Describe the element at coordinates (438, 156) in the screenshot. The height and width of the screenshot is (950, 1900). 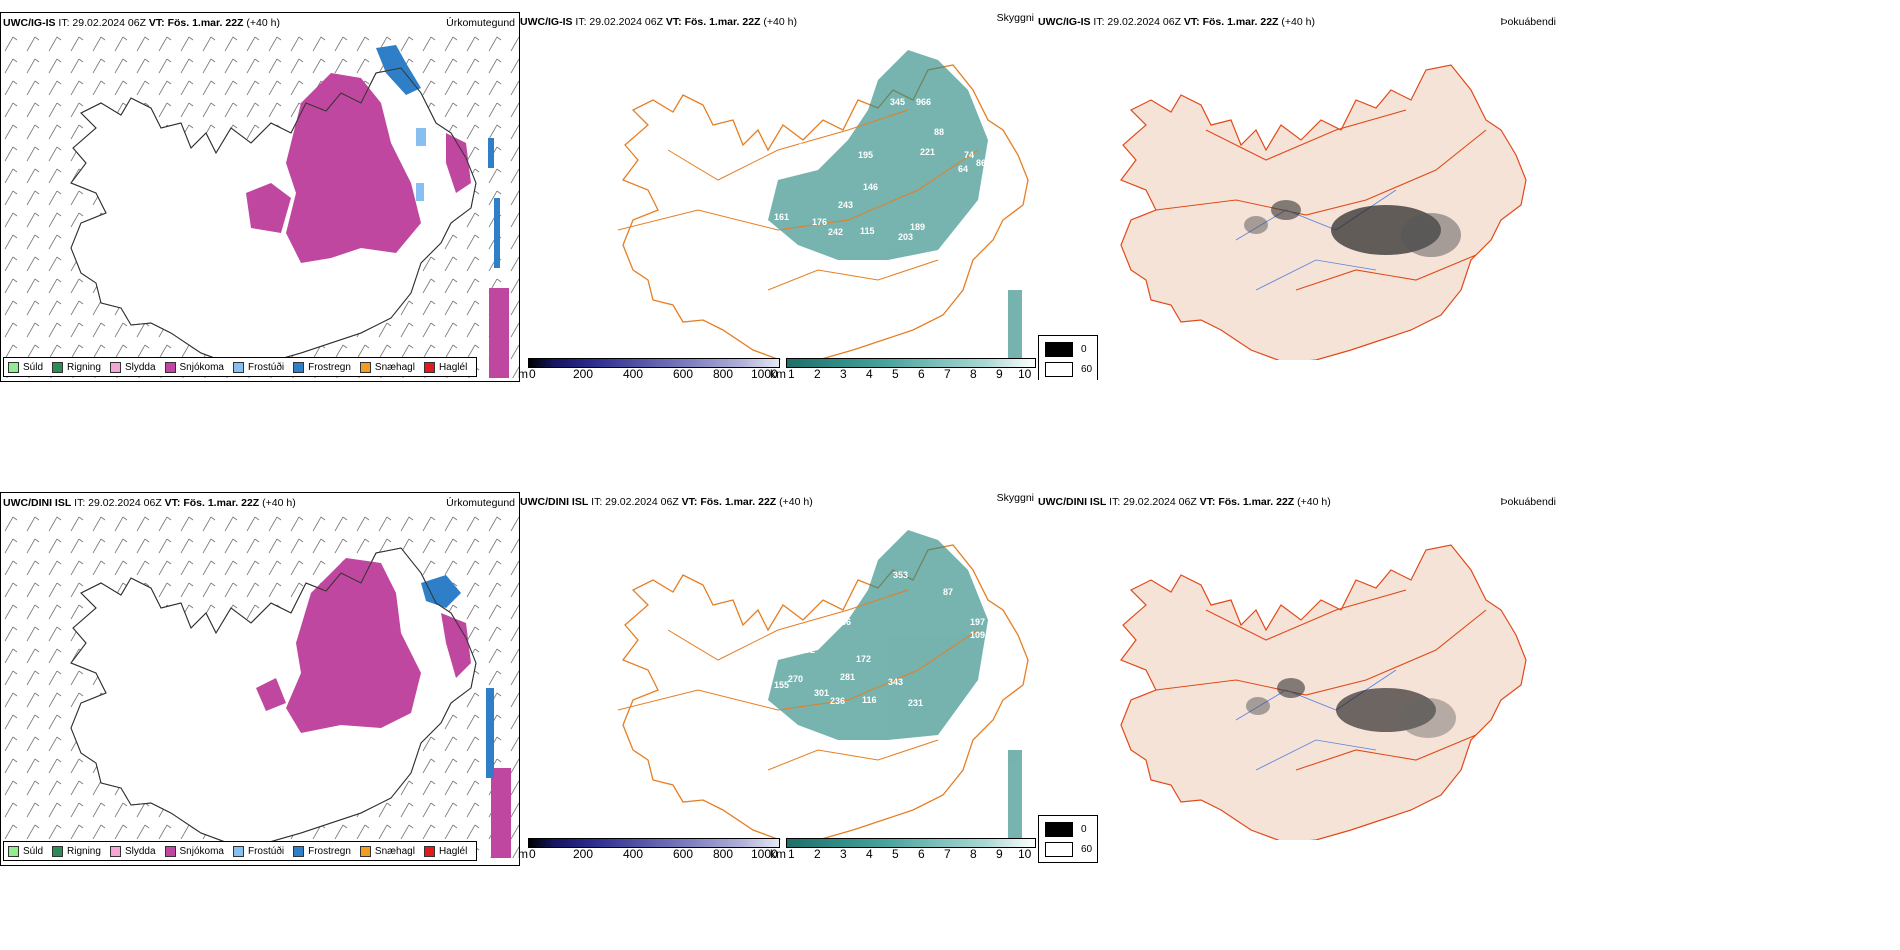
I see `frz-rain-area` at that location.